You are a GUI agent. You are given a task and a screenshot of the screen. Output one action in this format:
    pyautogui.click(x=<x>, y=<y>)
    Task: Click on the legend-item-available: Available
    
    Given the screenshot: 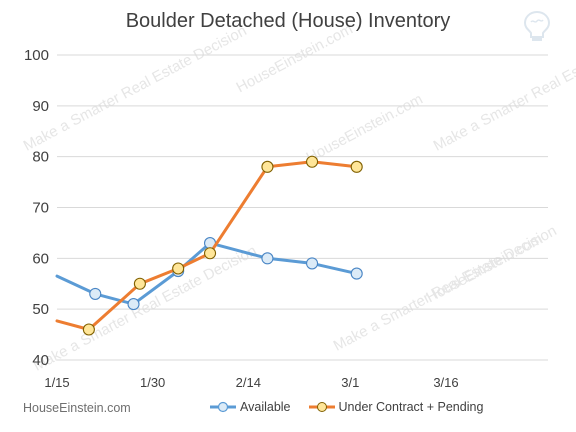 What is the action you would take?
    pyautogui.click(x=250, y=407)
    